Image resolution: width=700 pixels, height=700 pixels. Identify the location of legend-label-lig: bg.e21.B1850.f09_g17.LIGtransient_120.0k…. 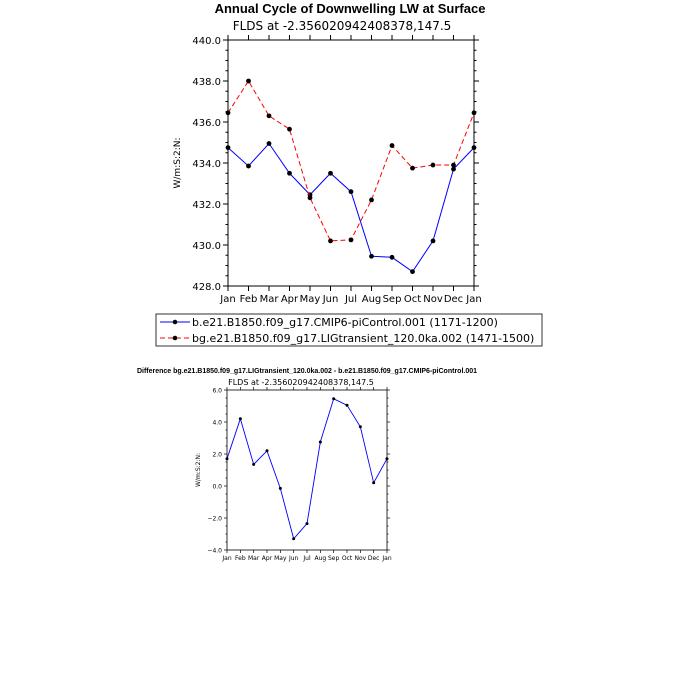
(363, 338).